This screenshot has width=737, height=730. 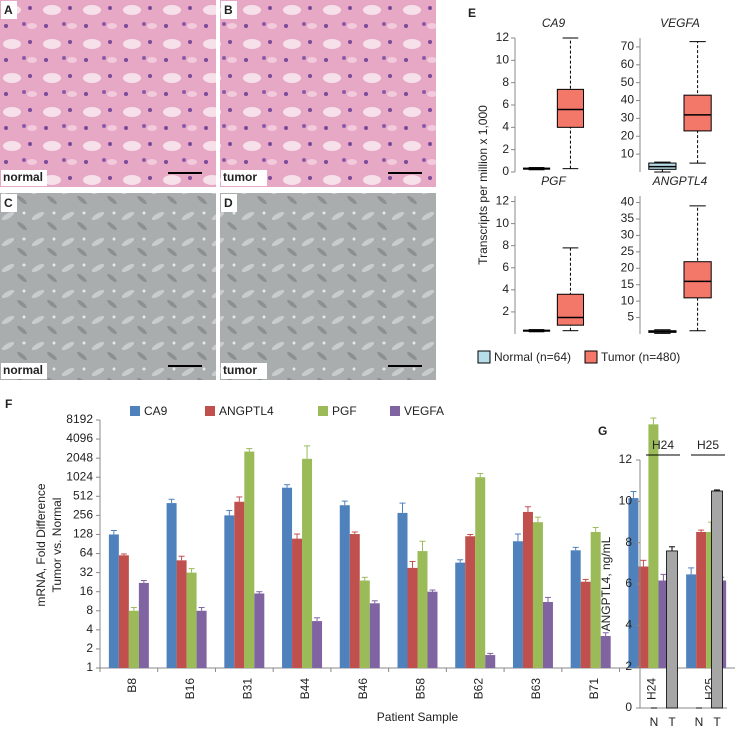 I want to click on panel-title: VEGFA, so click(x=680, y=23).